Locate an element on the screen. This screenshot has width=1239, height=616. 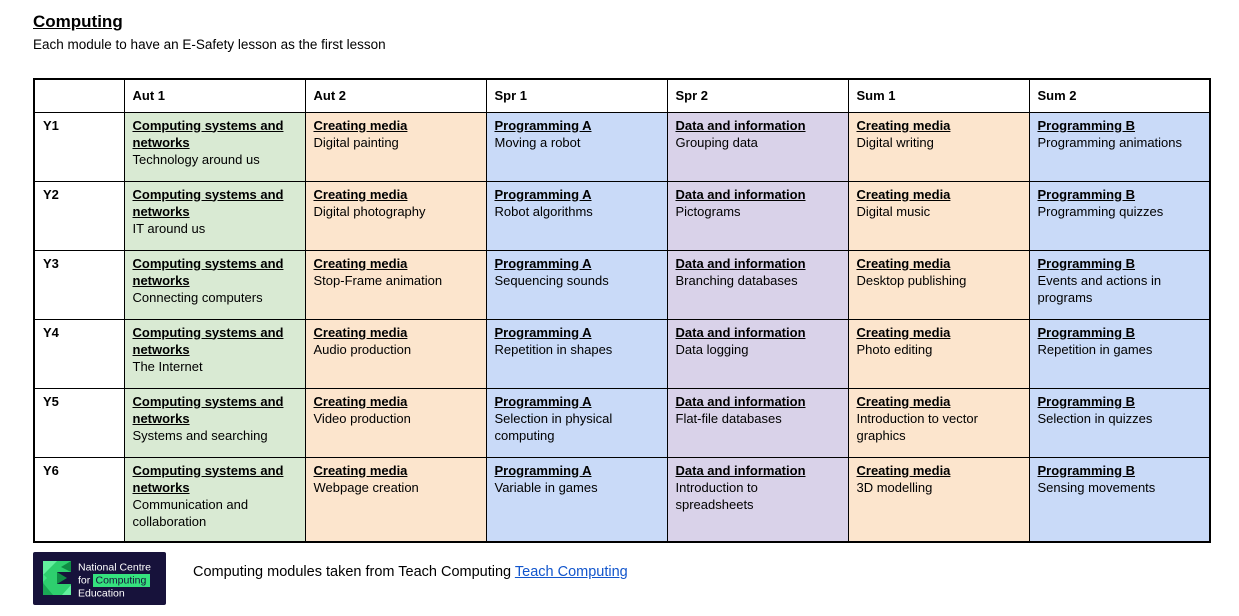
module-cell-y6-sum-1: Creating media 3D modelling is located at coordinates (938, 499).